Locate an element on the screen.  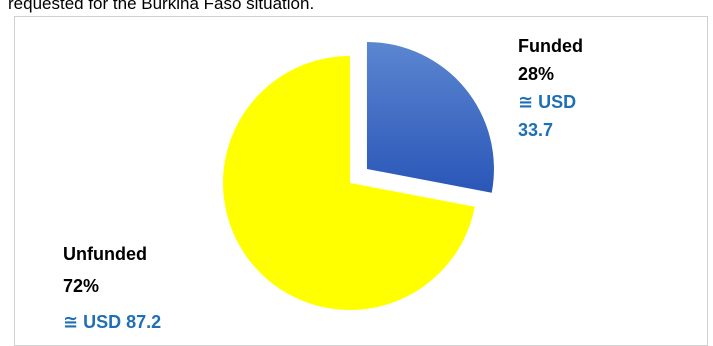
funded-name-label: Funded is located at coordinates (550, 46).